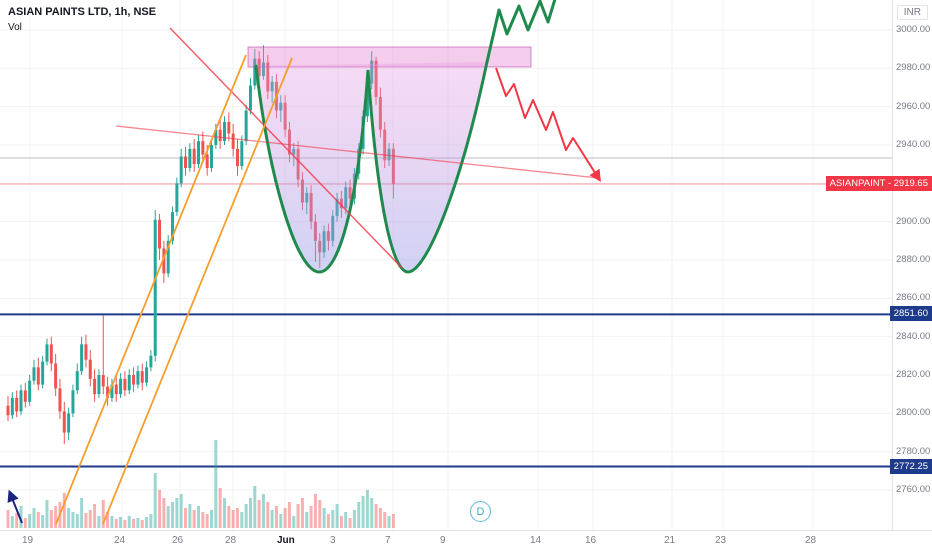 This screenshot has height=550, width=932. What do you see at coordinates (333, 540) in the screenshot?
I see `time-tick-label: 3` at bounding box center [333, 540].